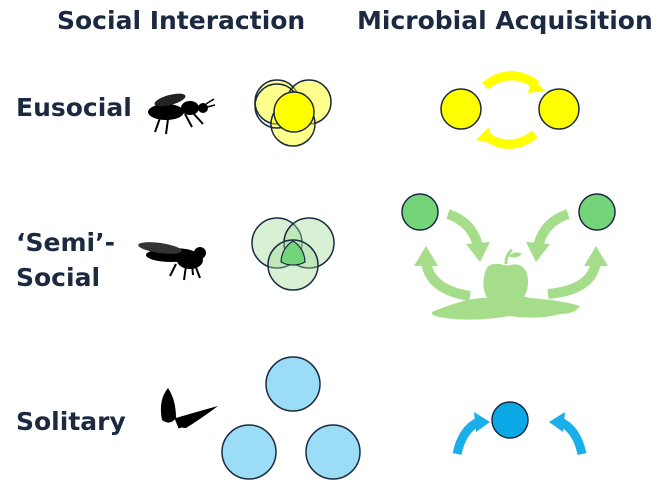 Image resolution: width=665 pixels, height=500 pixels. Describe the element at coordinates (71, 421) in the screenshot. I see `row-label-solitary: Solitary` at that location.